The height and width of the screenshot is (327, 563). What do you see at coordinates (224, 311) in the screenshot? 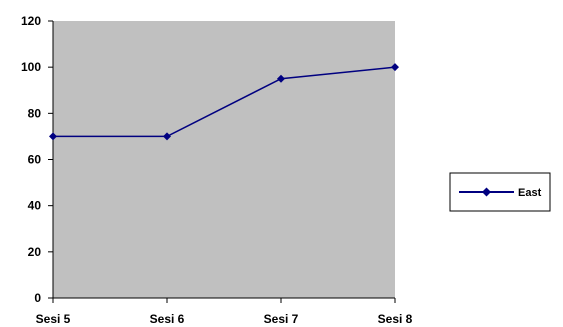
I see `x-axis: Sesi 5 Sesi 6 Sesi 7 Sesi 8` at bounding box center [224, 311].